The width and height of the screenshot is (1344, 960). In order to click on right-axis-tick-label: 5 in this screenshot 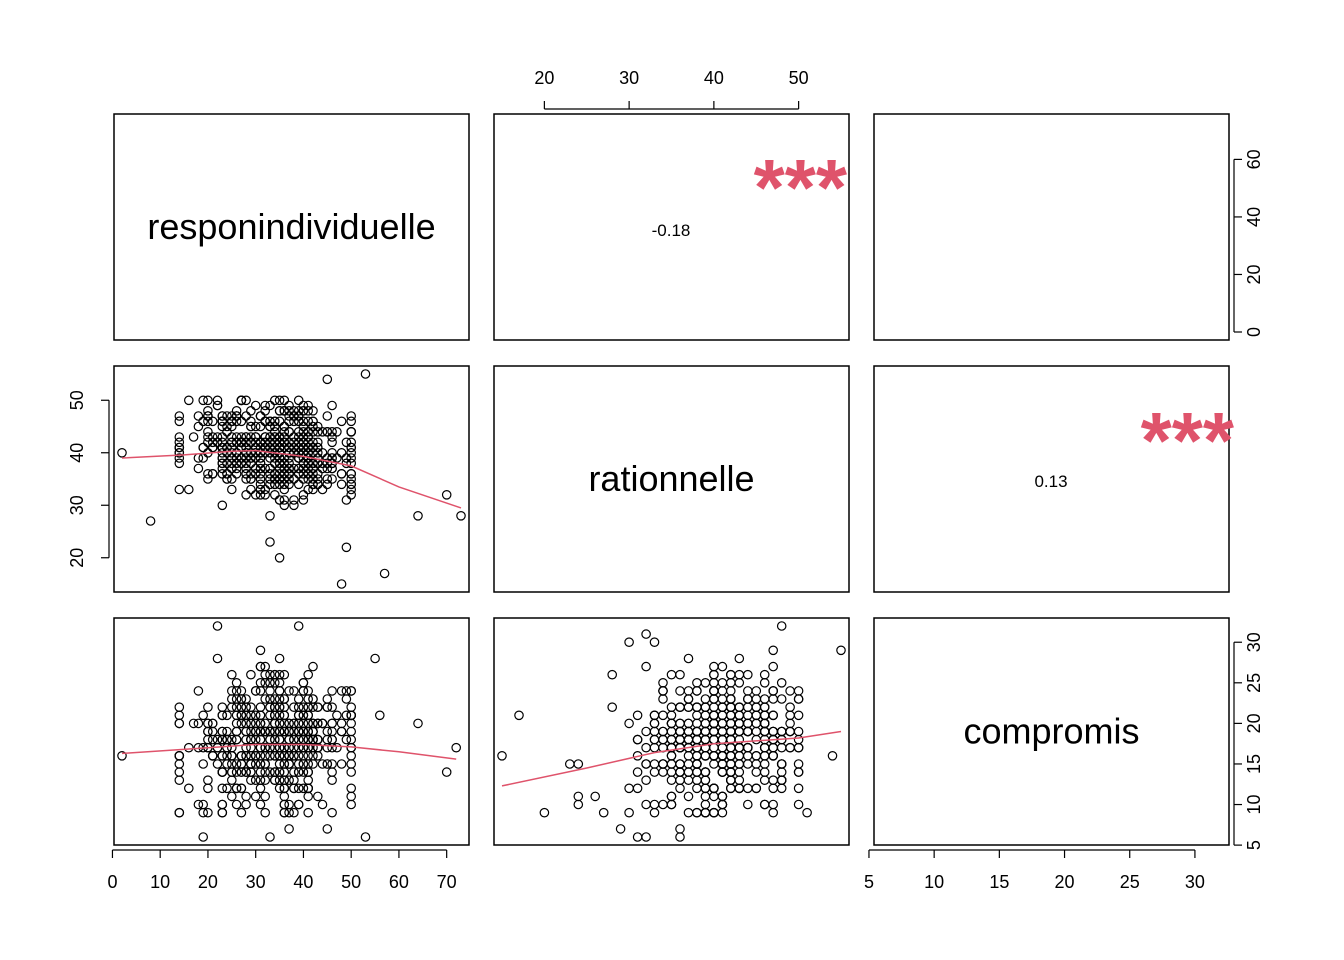, I will do `click(1254, 845)`.